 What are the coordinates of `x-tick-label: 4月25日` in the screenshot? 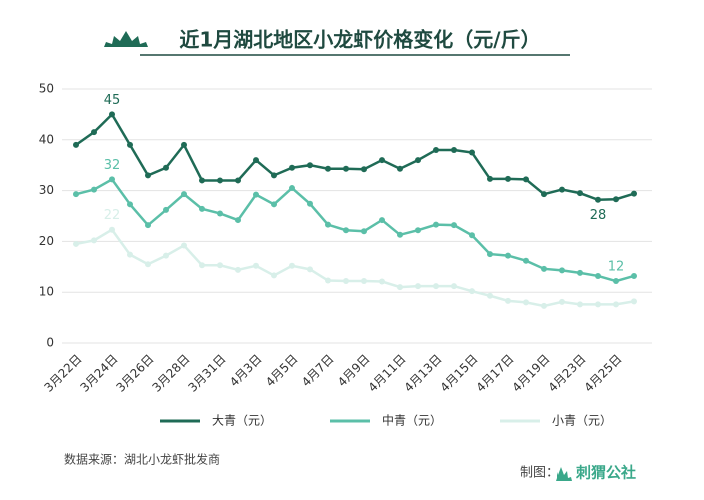 It's located at (603, 373).